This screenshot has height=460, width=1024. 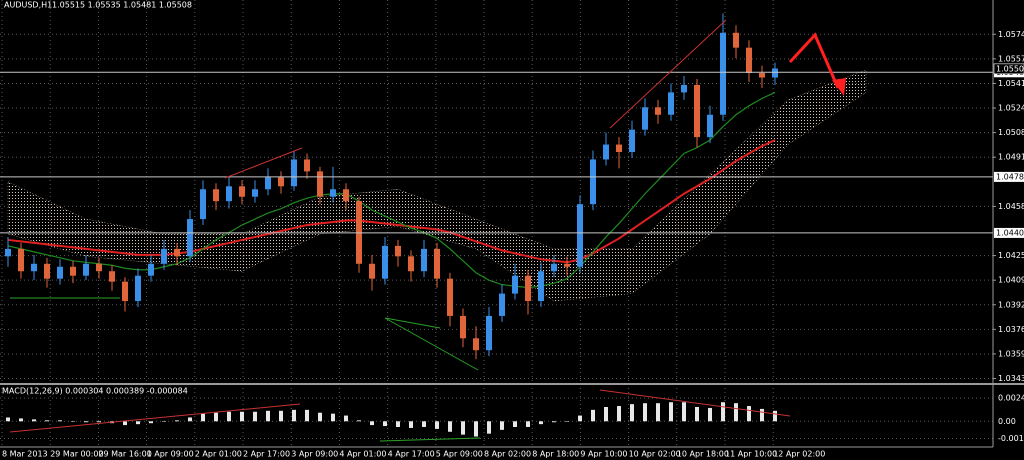 I want to click on forecast-arrow, so click(x=814, y=60).